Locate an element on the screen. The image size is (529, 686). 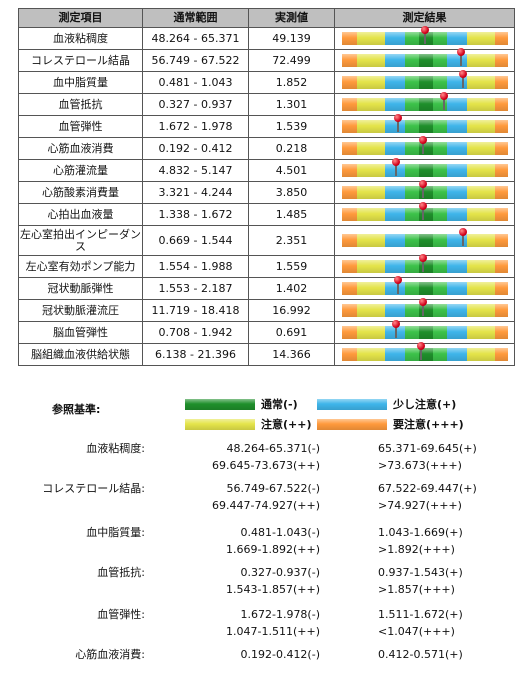
header-range: 通常範囲 is located at coordinates (195, 18).